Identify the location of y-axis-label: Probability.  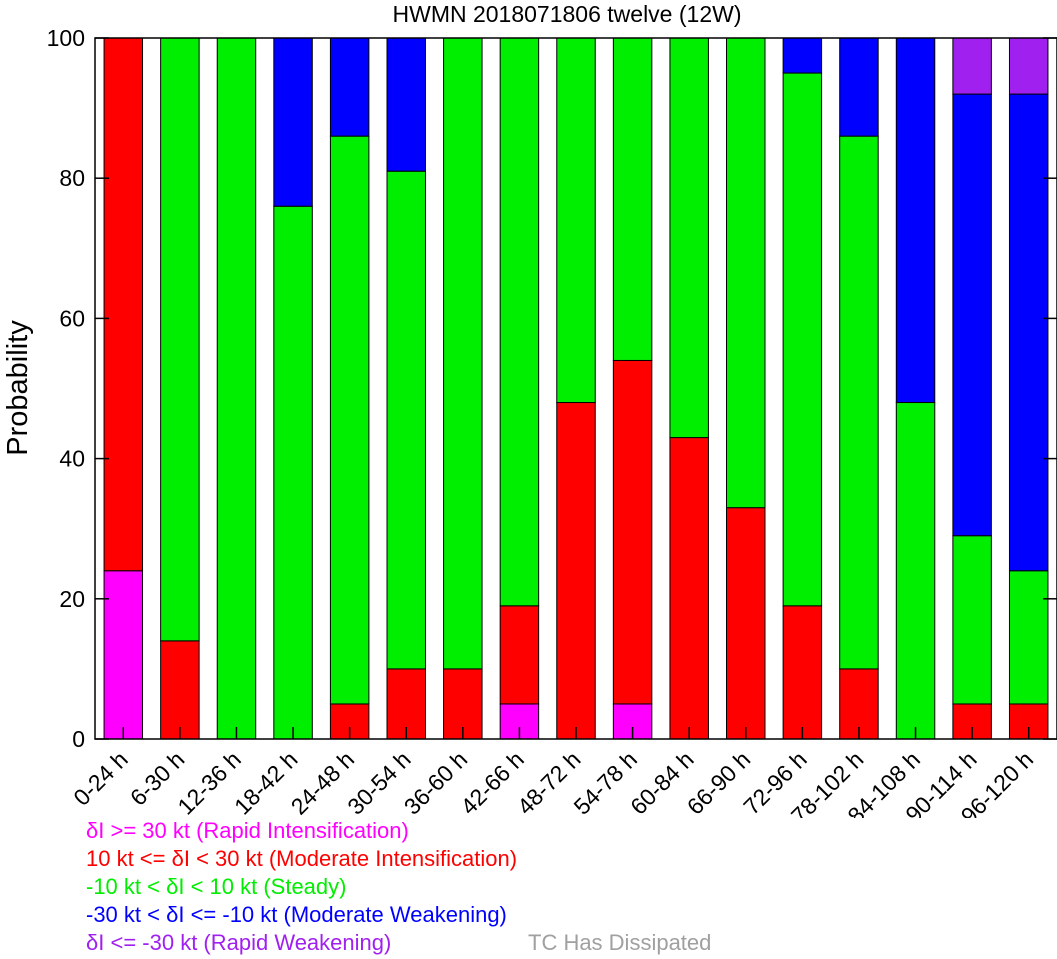
(18, 388).